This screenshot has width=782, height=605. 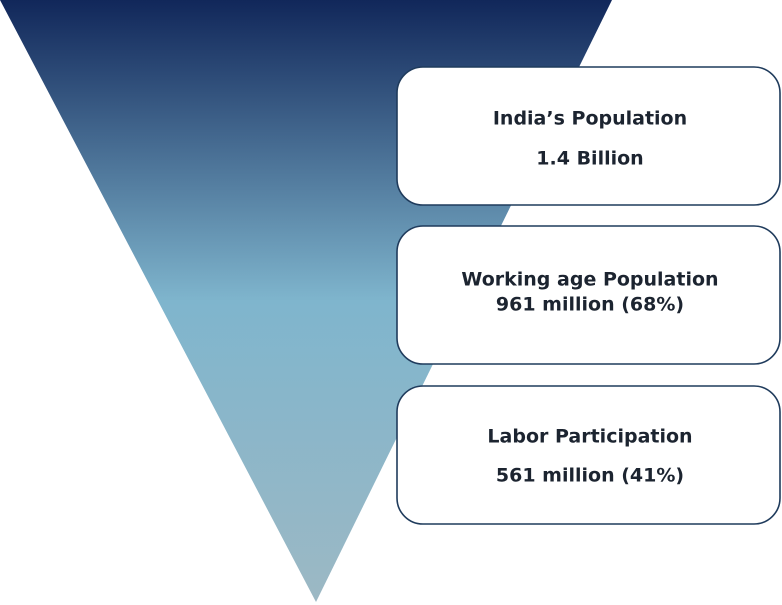 What do you see at coordinates (589, 159) in the screenshot?
I see `node-detail: 1.4 Billion` at bounding box center [589, 159].